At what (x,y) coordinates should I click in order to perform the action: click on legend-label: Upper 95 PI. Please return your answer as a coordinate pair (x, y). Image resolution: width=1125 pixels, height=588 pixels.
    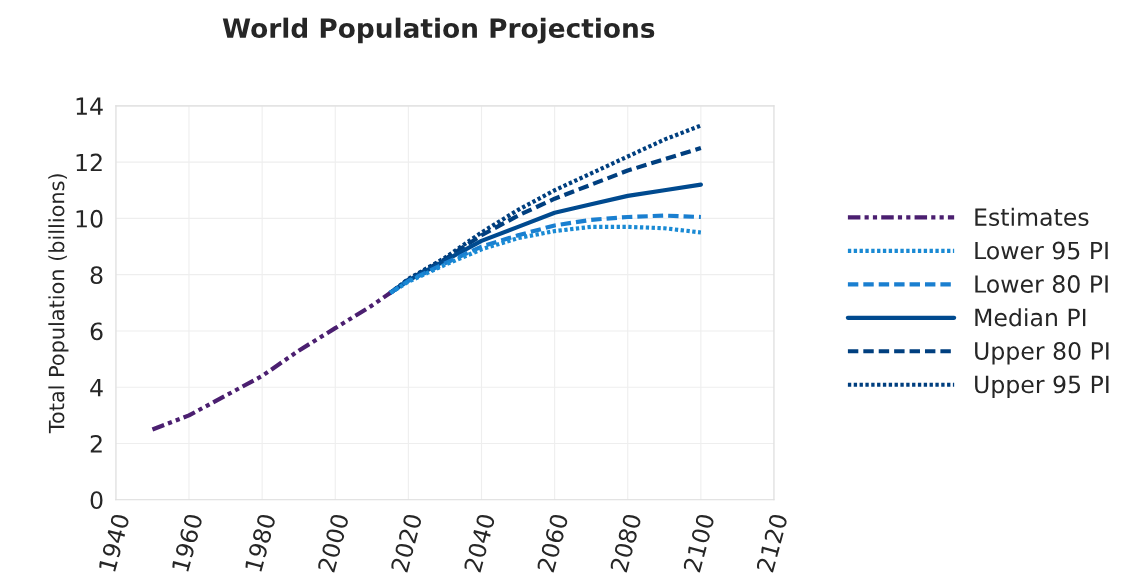
    Looking at the image, I should click on (1042, 386).